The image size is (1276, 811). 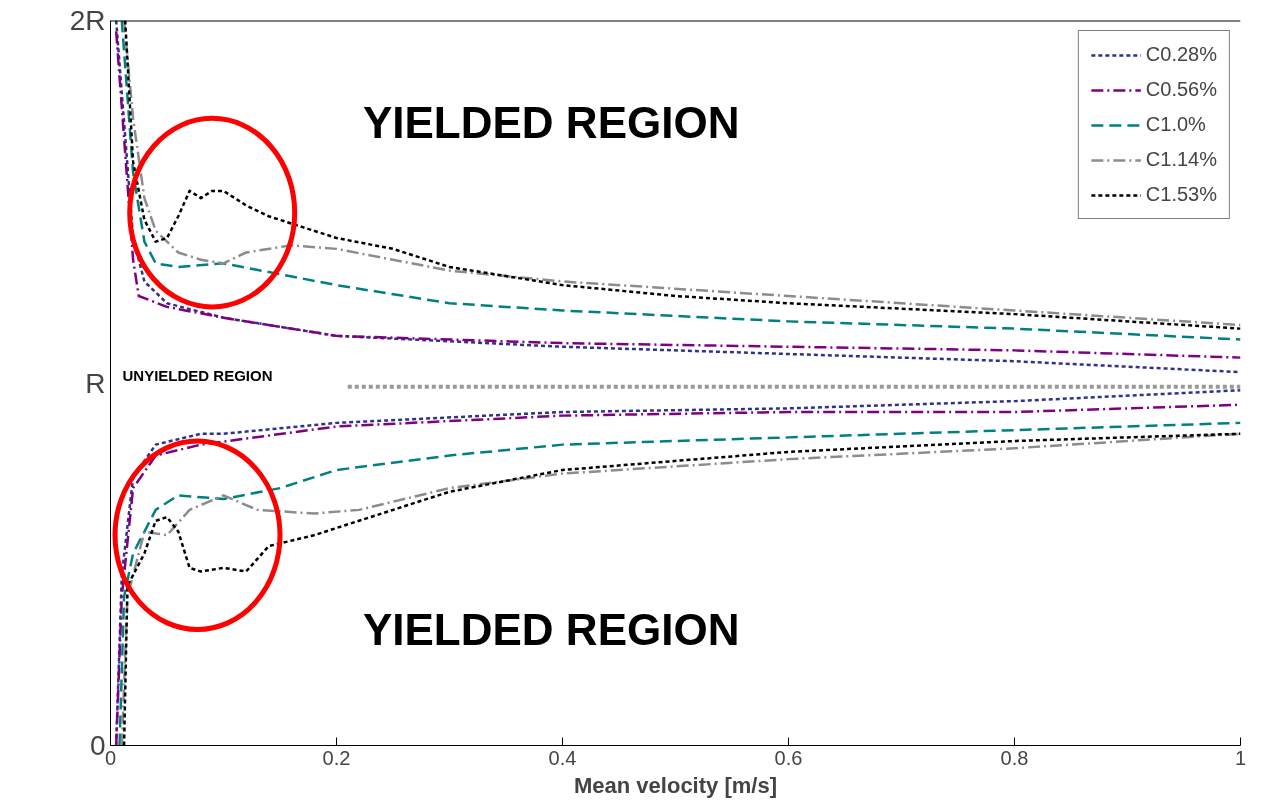 I want to click on x-axis-title: Mean velocity [m/s], so click(x=675, y=785).